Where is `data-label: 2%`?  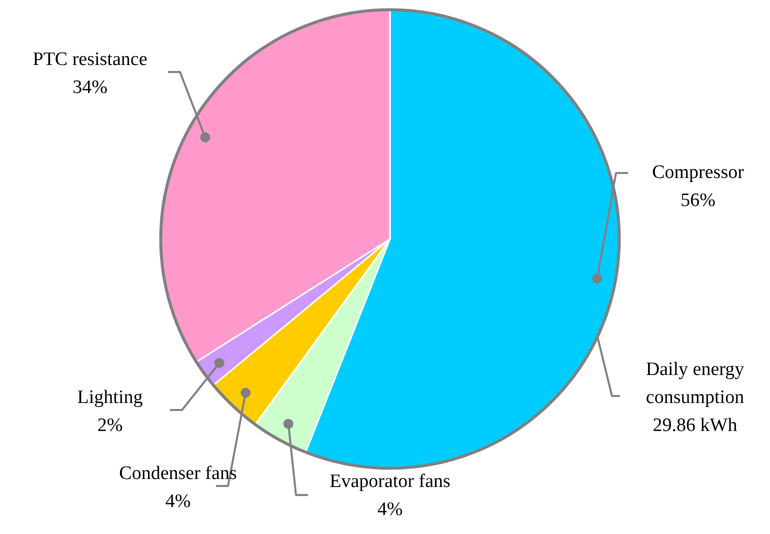
data-label: 2% is located at coordinates (110, 425).